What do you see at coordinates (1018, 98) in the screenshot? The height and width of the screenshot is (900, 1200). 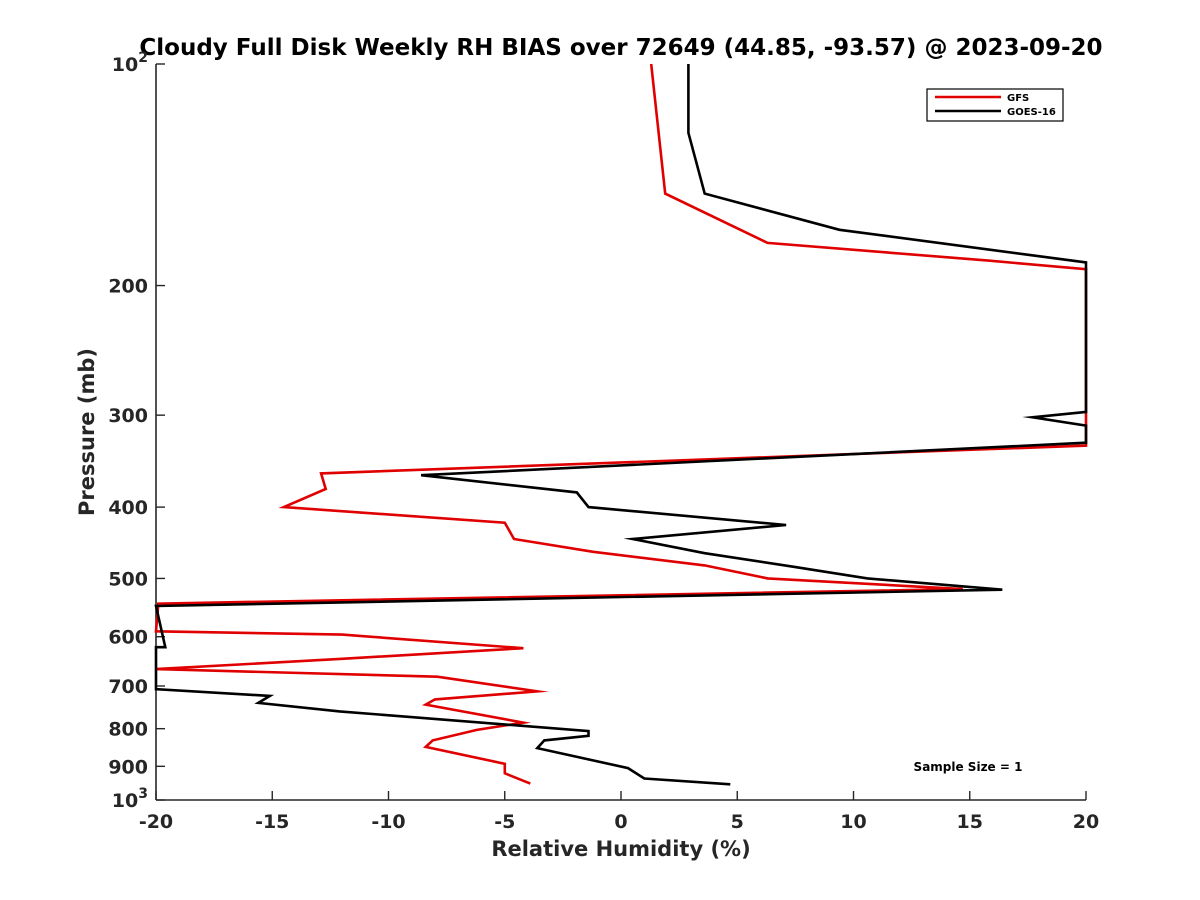 I see `legend-label: GFS` at bounding box center [1018, 98].